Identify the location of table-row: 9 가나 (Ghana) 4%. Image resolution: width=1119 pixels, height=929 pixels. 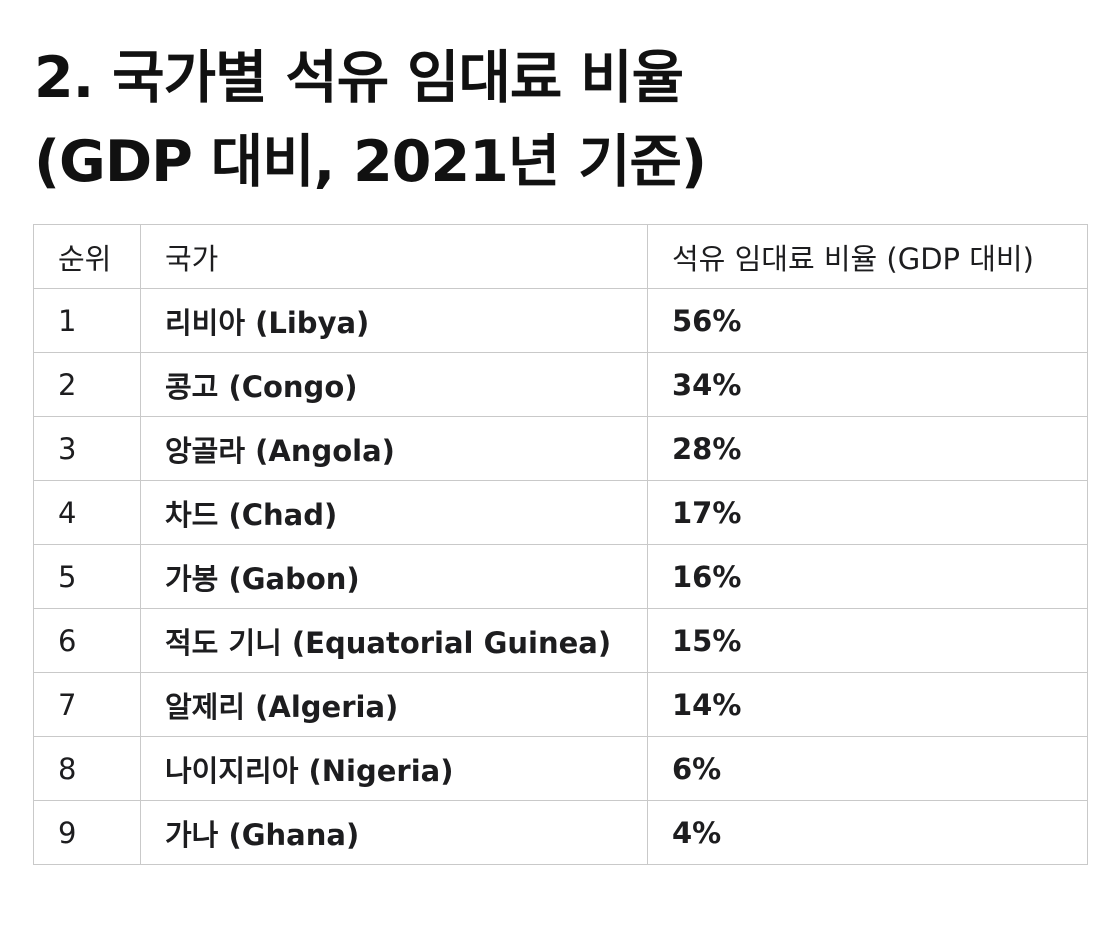
(560, 832).